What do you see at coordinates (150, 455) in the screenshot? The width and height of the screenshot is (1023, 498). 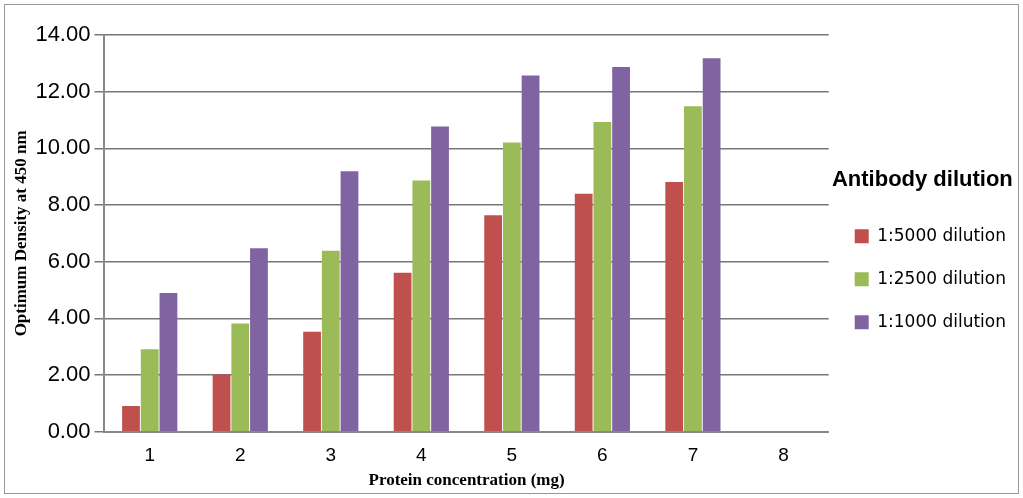 I see `x-tick-label: 1` at bounding box center [150, 455].